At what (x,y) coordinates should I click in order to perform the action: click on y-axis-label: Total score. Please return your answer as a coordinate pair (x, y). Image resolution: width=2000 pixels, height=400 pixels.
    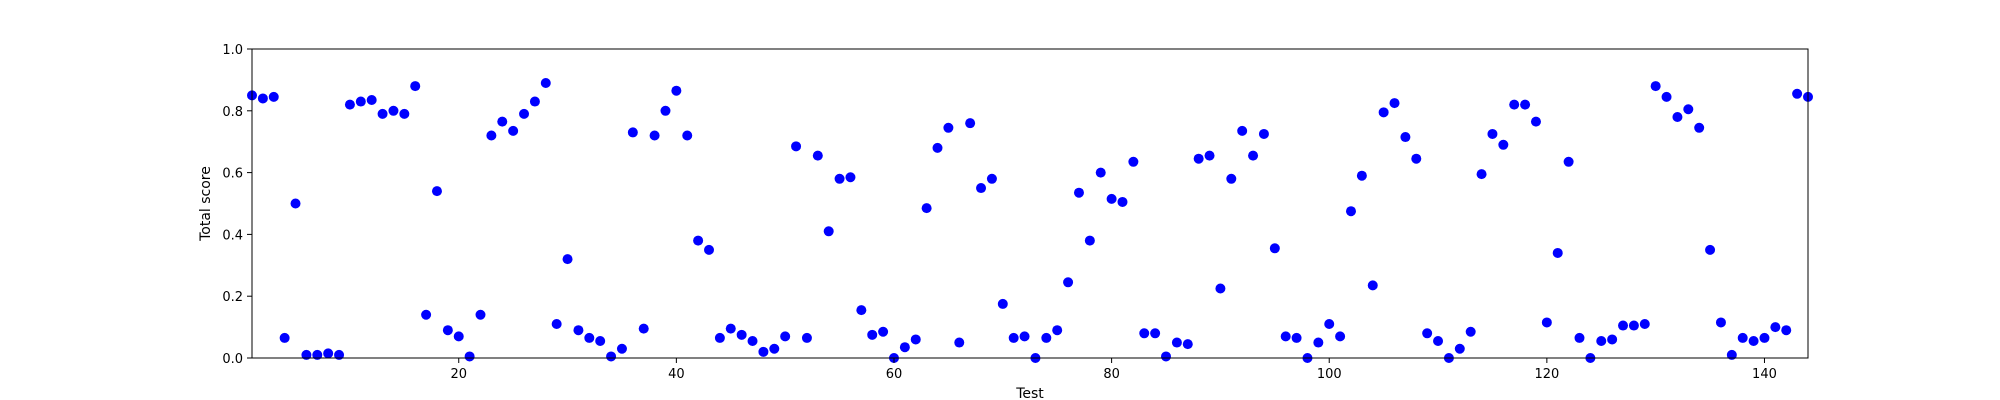
    Looking at the image, I should click on (206, 204).